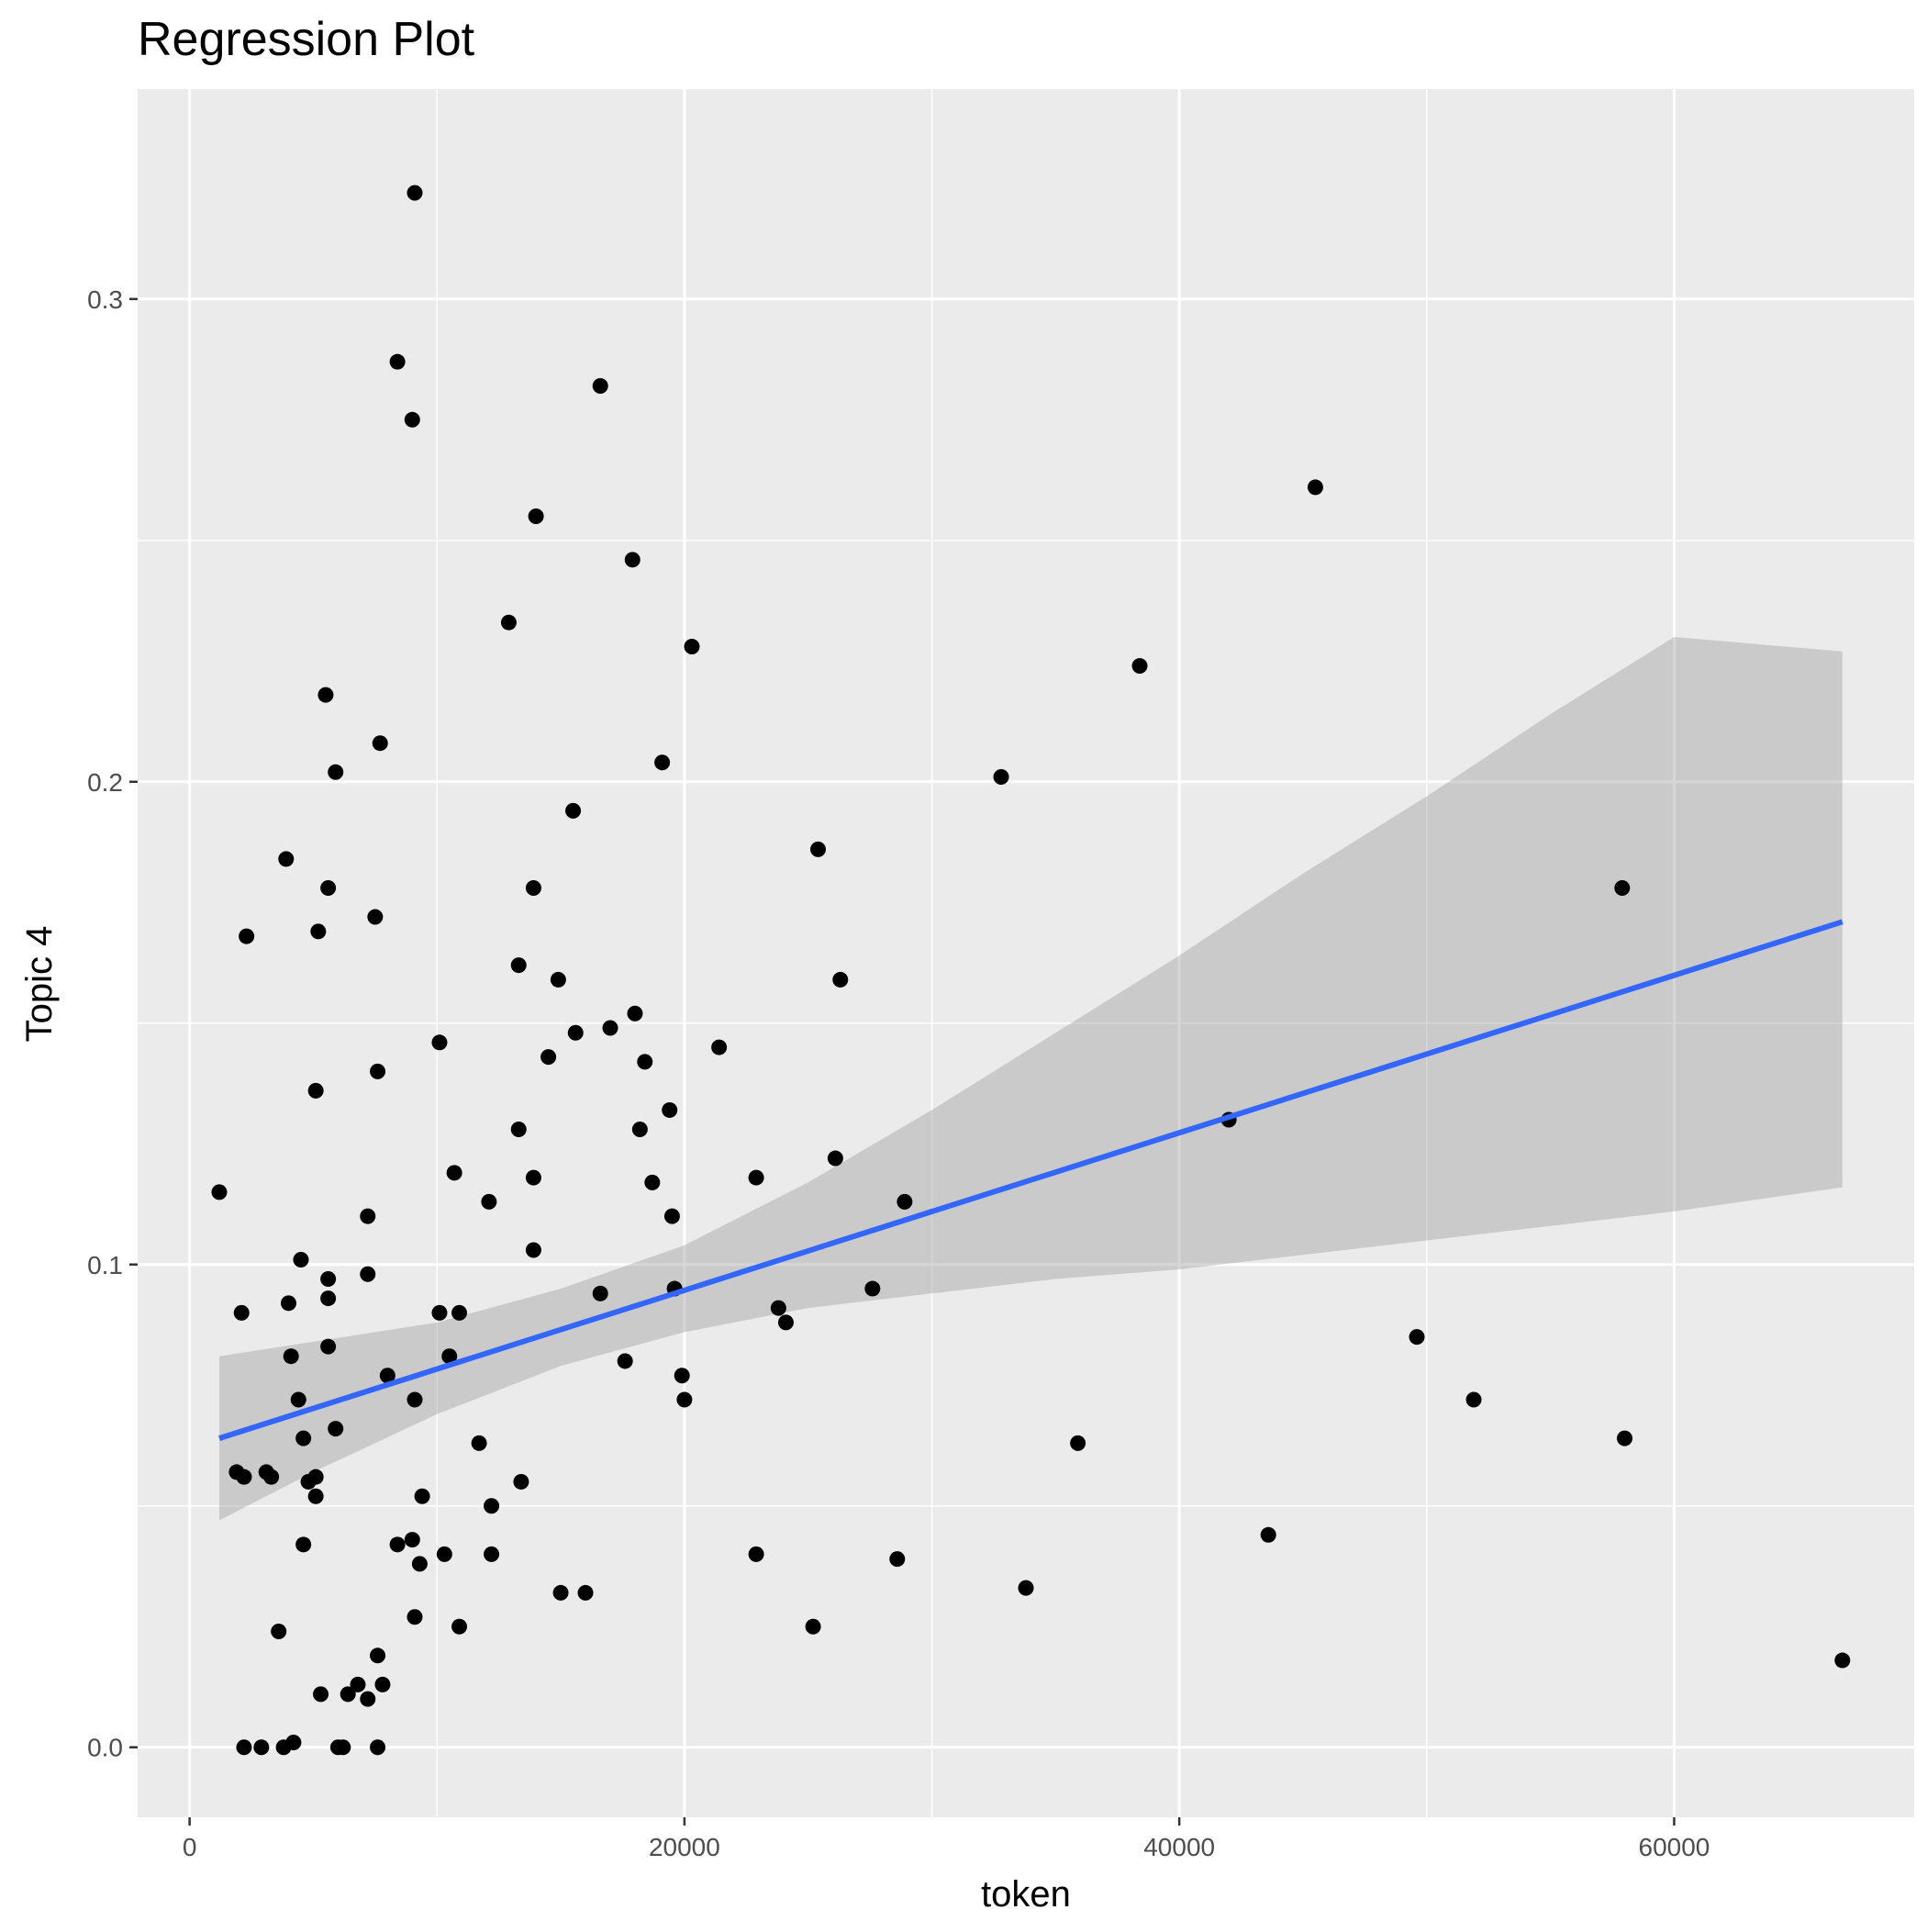 The height and width of the screenshot is (1932, 1927). I want to click on x-tick-label: 40000, so click(1179, 1847).